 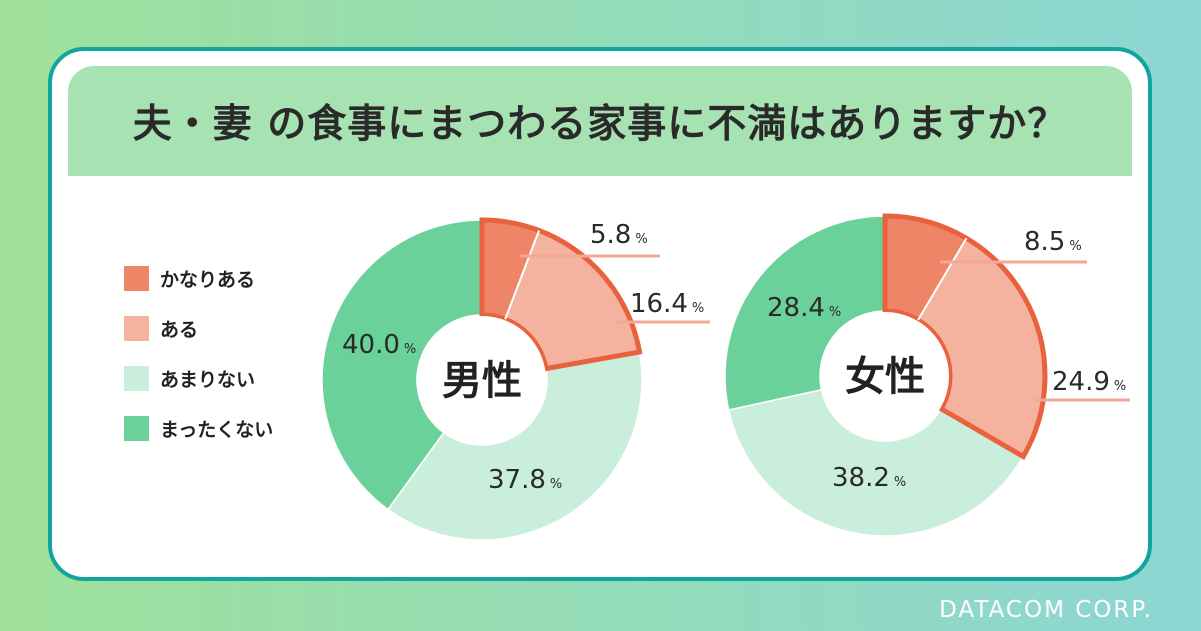 What do you see at coordinates (179, 330) in the screenshot?
I see `legend-label: ある` at bounding box center [179, 330].